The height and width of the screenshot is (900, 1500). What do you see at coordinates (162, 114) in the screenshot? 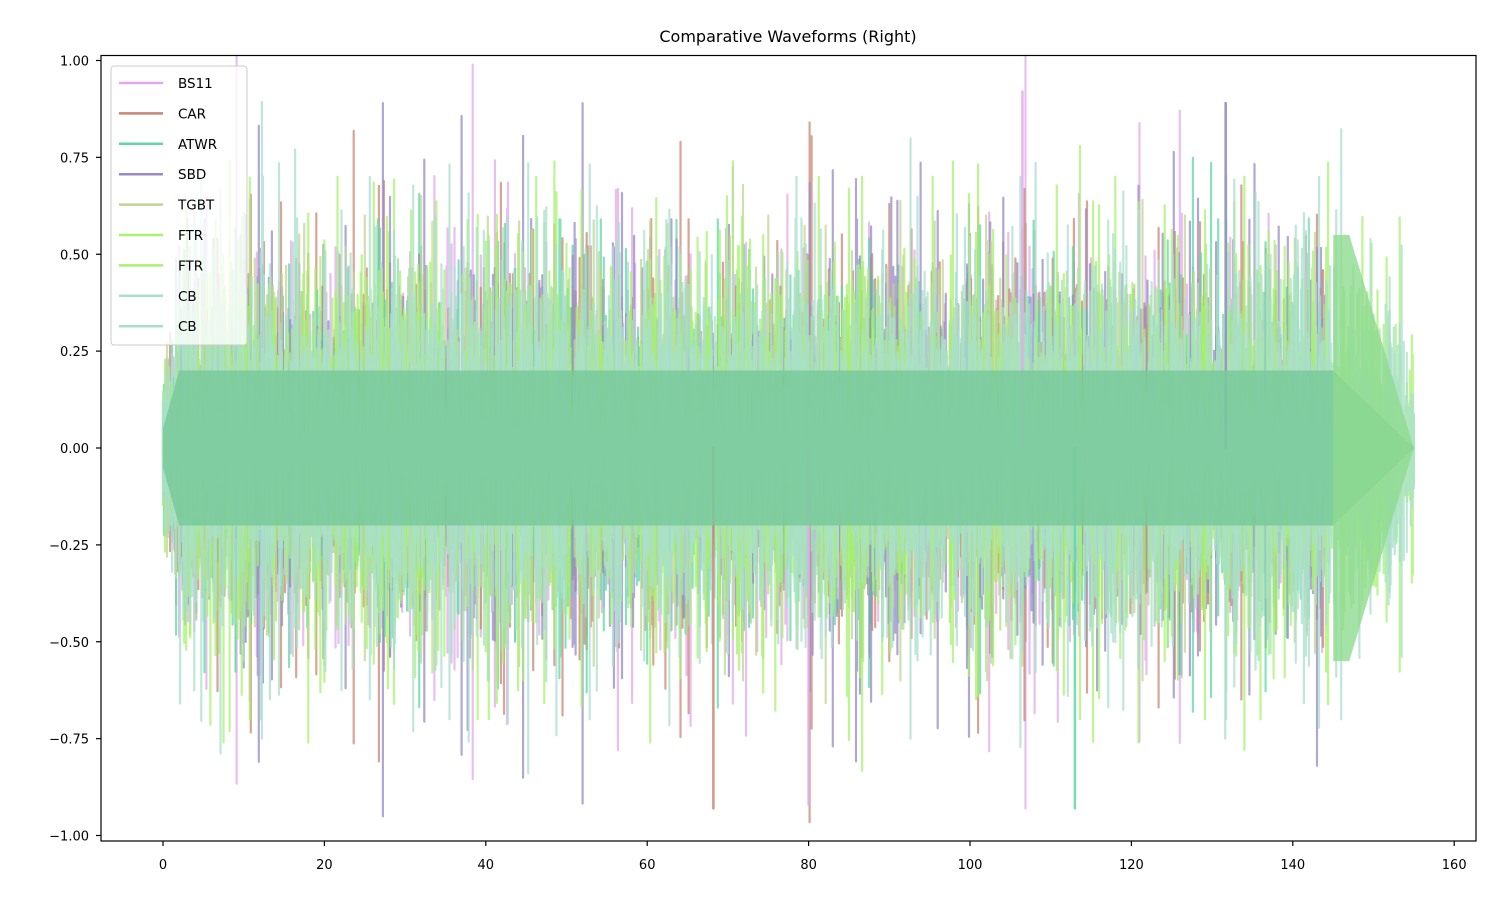
I see `legend-item: CAR` at bounding box center [162, 114].